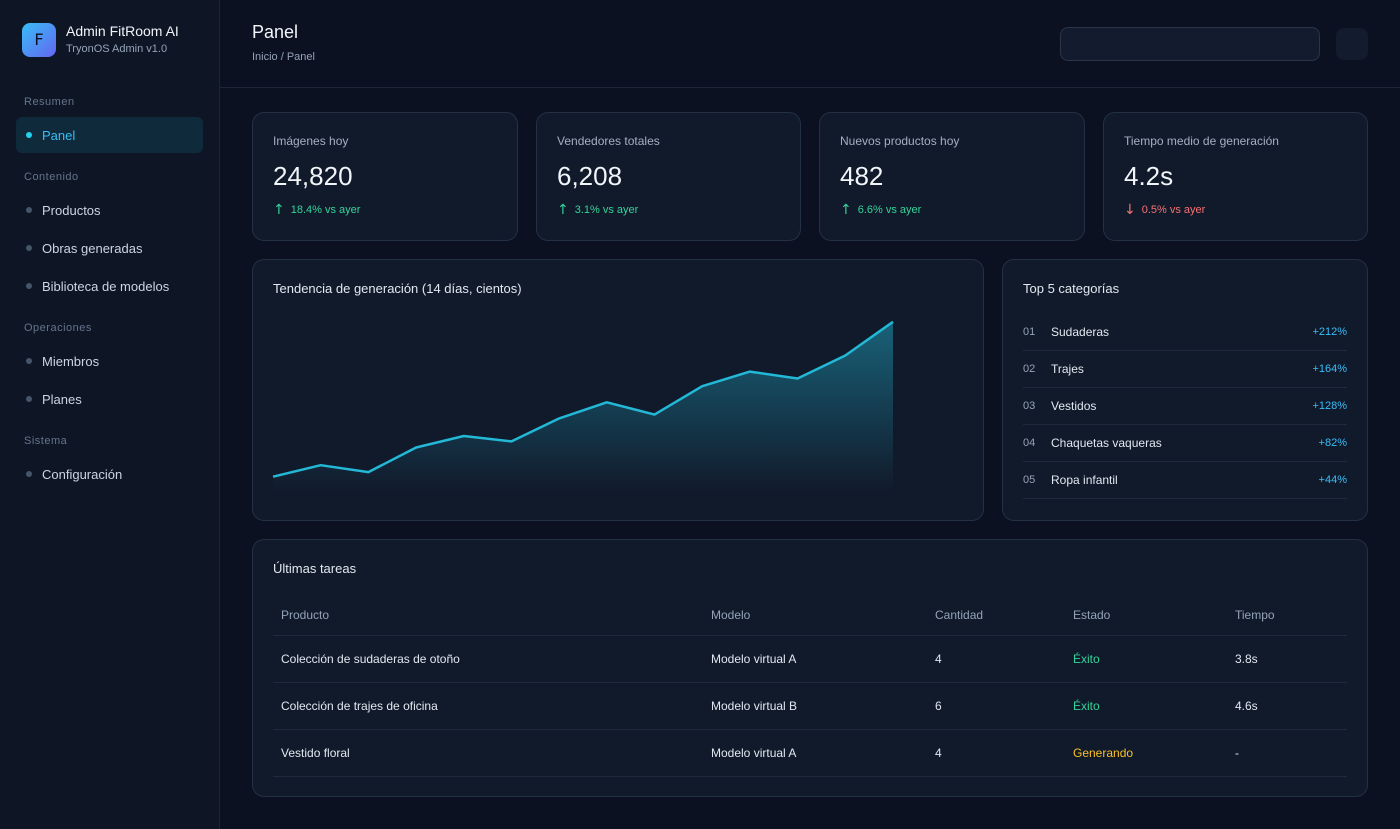  I want to click on stat-delta-text: 0.5% vs ayer, so click(1173, 210).